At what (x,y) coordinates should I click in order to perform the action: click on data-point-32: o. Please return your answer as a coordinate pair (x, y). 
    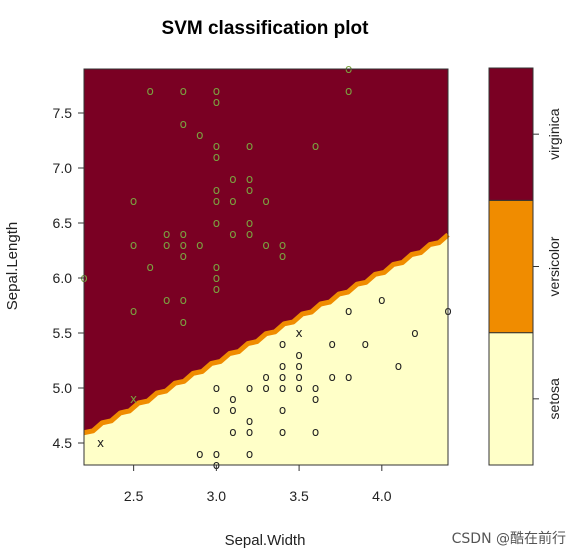
    Looking at the image, I should click on (183, 256).